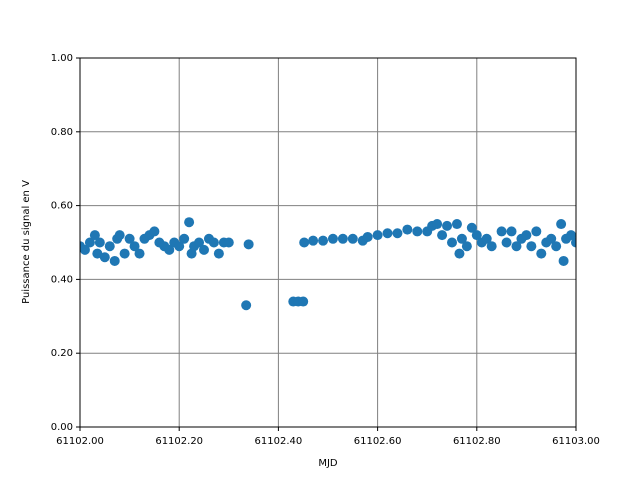  I want to click on x-axis-label: MJD, so click(328, 463).